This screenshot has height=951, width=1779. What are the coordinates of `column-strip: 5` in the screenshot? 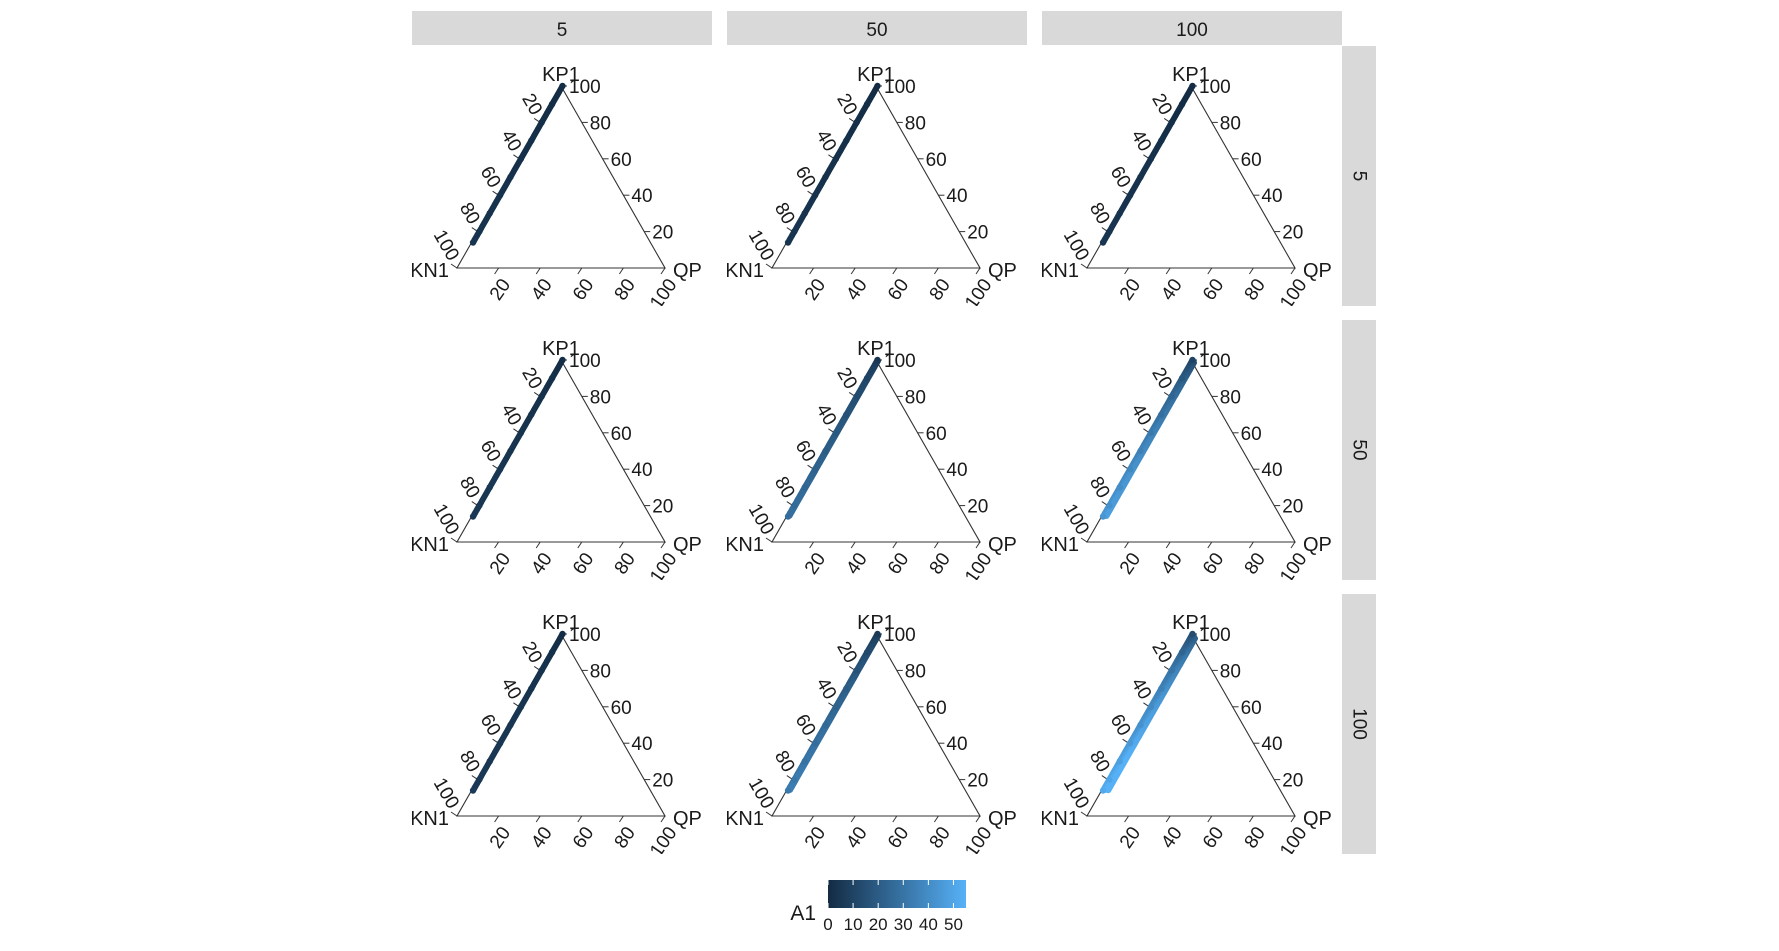 It's located at (562, 28).